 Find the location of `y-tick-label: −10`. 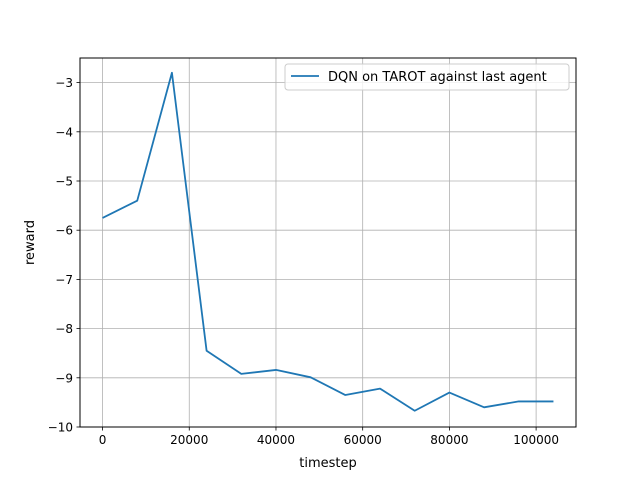

y-tick-label: −10 is located at coordinates (60, 428).